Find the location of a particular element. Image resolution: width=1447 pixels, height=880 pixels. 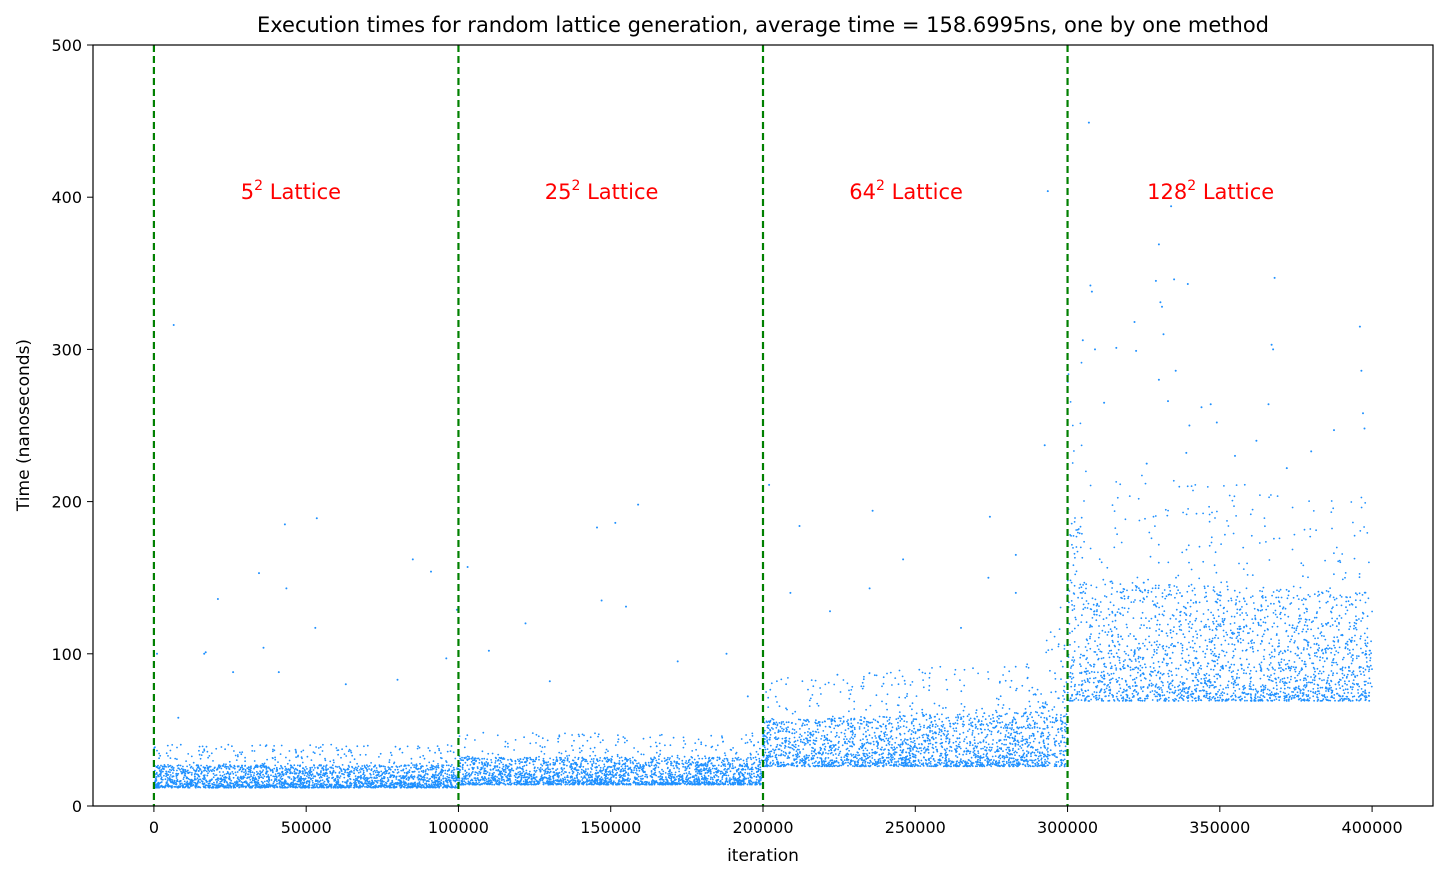

outlier-point is located at coordinates (525, 623).